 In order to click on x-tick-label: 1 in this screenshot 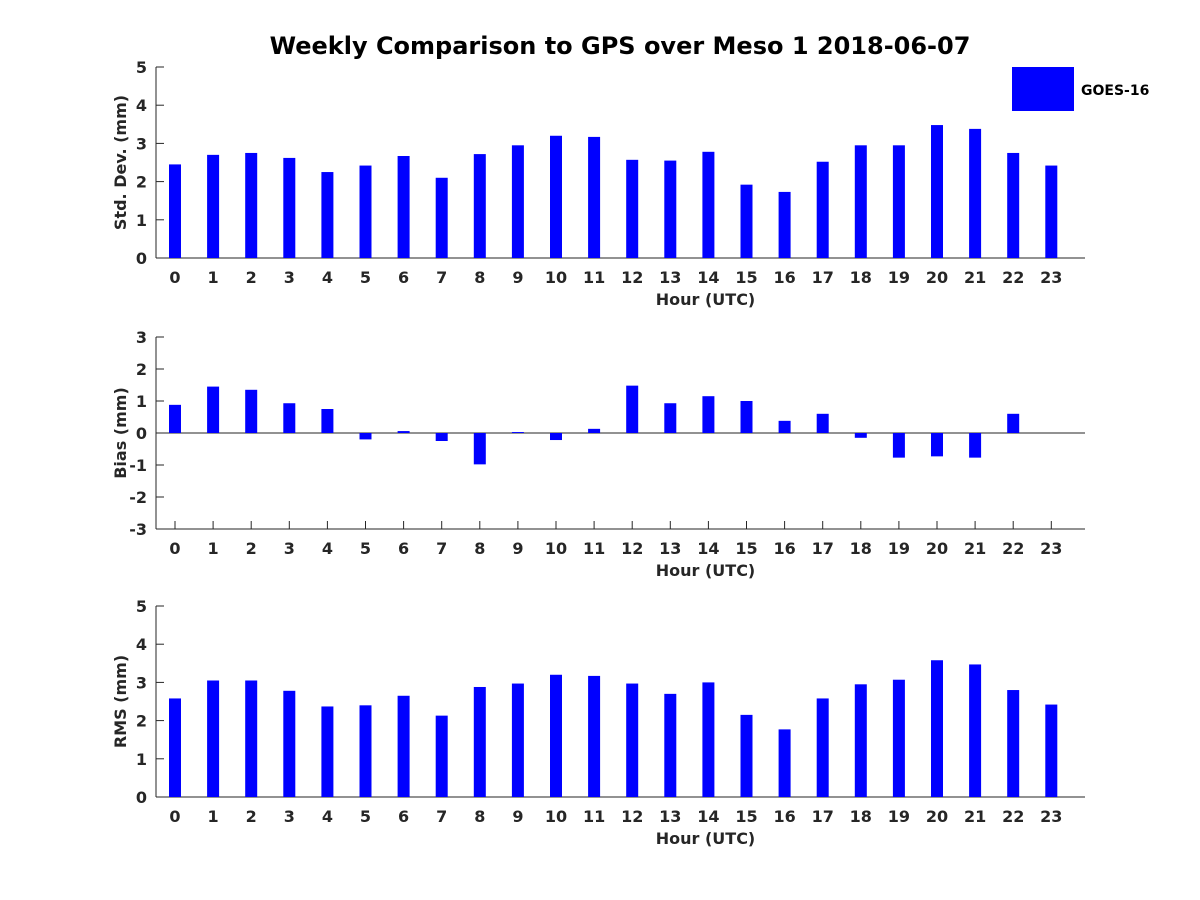, I will do `click(213, 548)`.